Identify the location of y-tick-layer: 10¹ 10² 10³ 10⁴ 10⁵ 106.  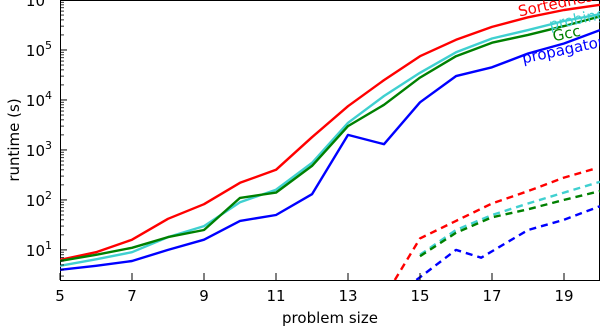
(46, 138).